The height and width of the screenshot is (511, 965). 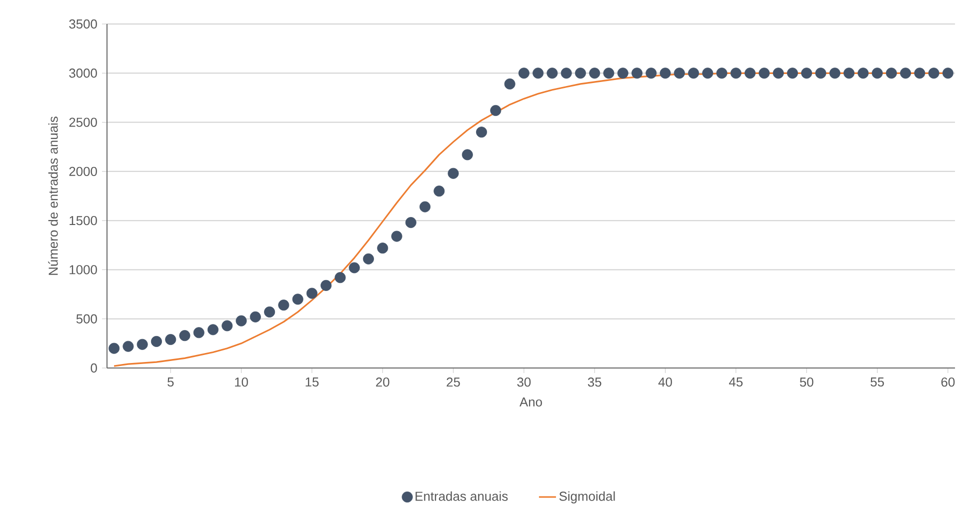 I want to click on x-tick-label: 10, so click(x=241, y=382).